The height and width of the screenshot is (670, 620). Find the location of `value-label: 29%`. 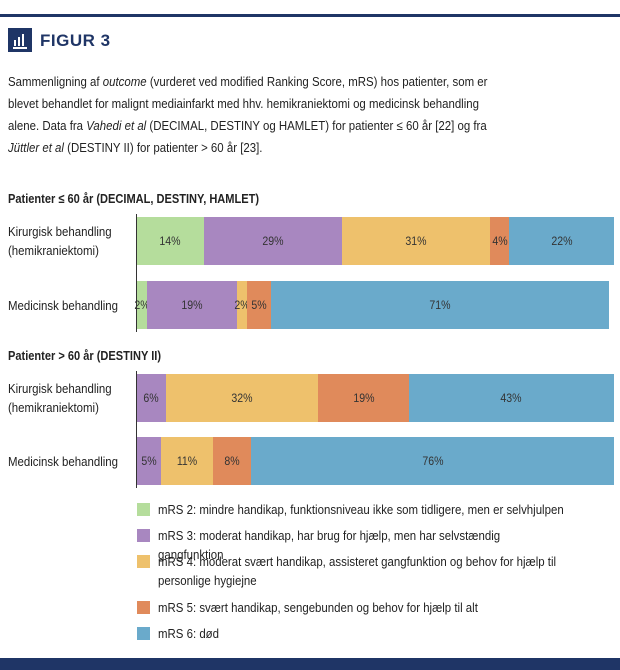

value-label: 29% is located at coordinates (273, 241).